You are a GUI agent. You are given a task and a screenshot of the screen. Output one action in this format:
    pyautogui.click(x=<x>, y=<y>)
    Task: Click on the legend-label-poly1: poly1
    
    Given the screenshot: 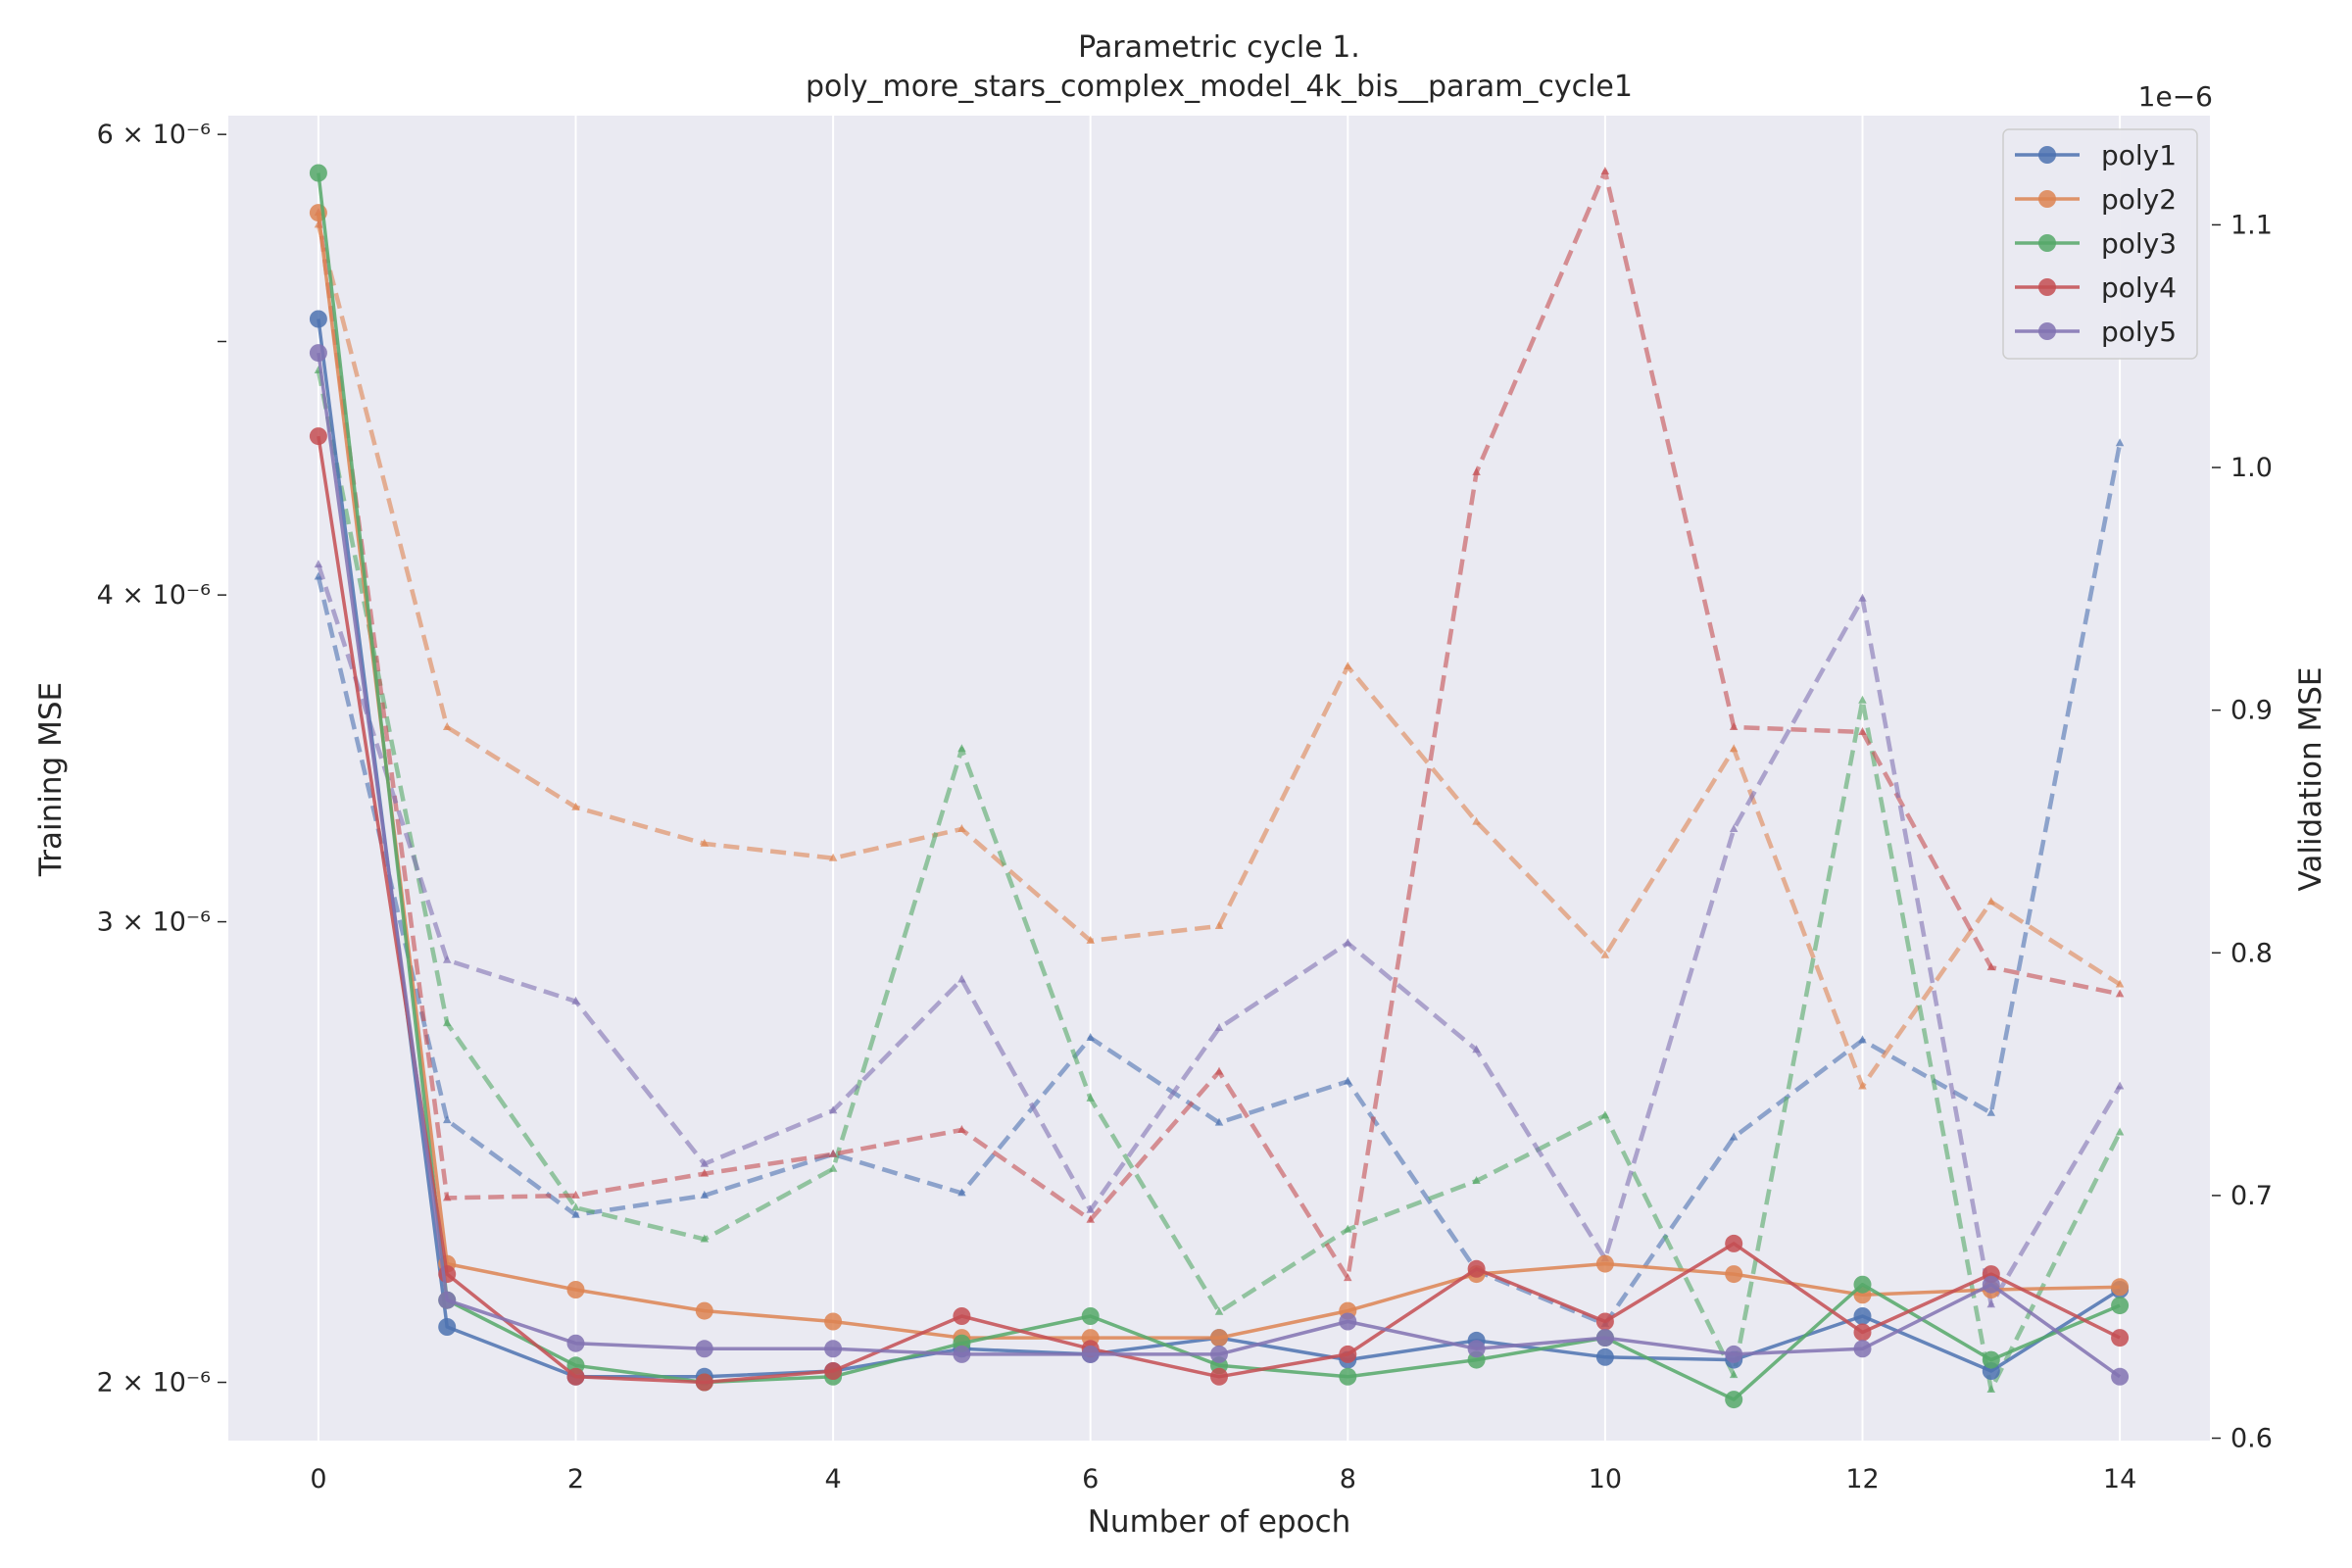 What is the action you would take?
    pyautogui.click(x=2139, y=156)
    